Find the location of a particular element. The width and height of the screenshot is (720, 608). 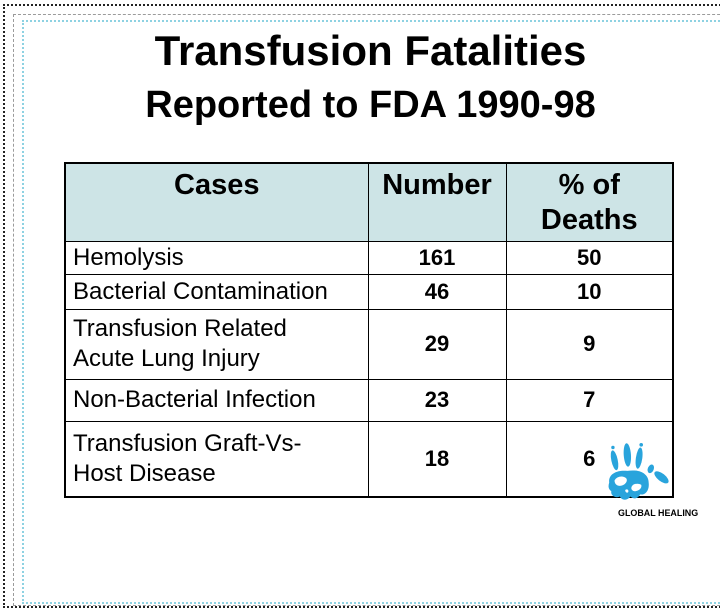

pct-deaths-value: 7 is located at coordinates (589, 400).